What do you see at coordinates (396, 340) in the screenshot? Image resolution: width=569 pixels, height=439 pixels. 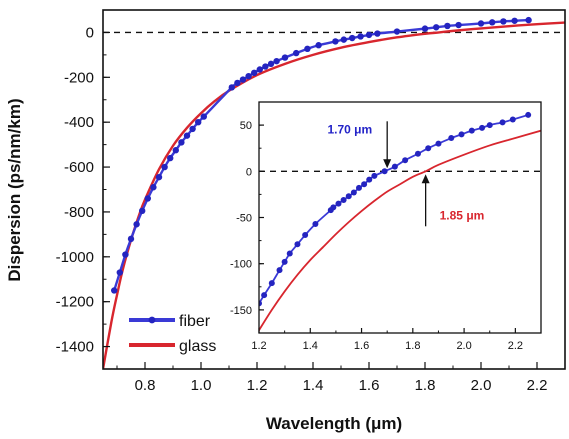 I see `inset-x-ticks: 1.2 1.4 1.6 1.8 2.0 2.2` at bounding box center [396, 340].